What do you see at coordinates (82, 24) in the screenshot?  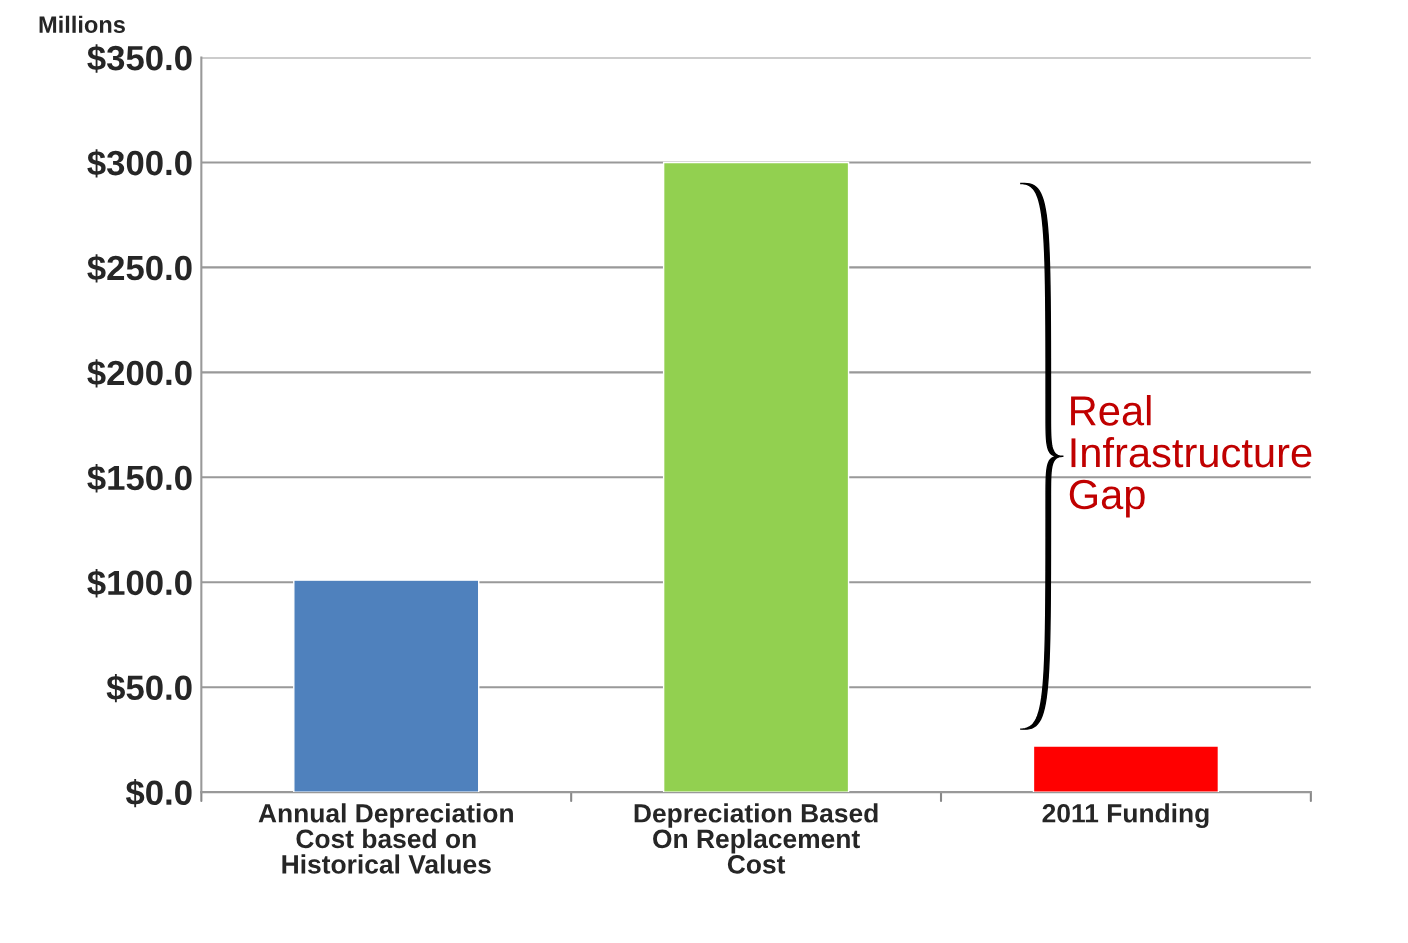 I see `y-axis-title: Millions` at bounding box center [82, 24].